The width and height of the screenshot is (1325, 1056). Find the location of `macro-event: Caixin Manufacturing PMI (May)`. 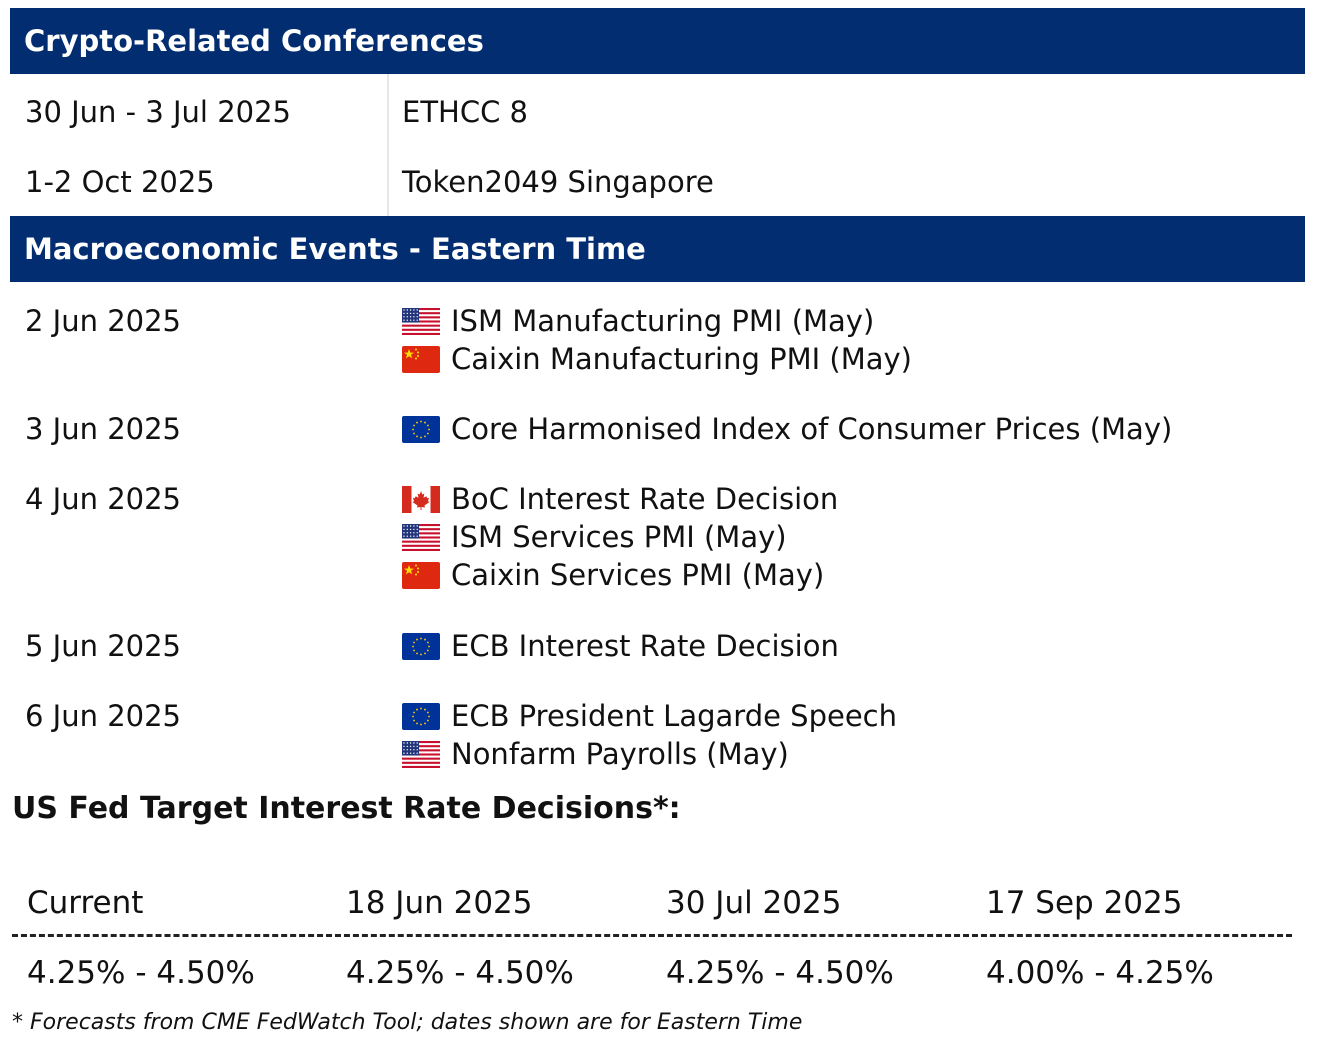

macro-event: Caixin Manufacturing PMI (May) is located at coordinates (657, 359).